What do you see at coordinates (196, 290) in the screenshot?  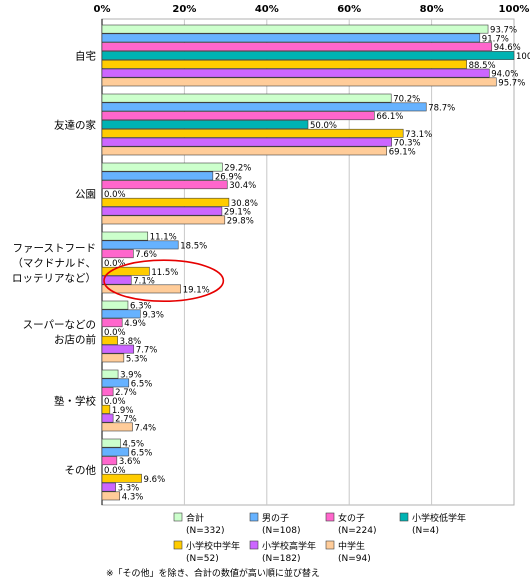 I see `value-label: 19.1%` at bounding box center [196, 290].